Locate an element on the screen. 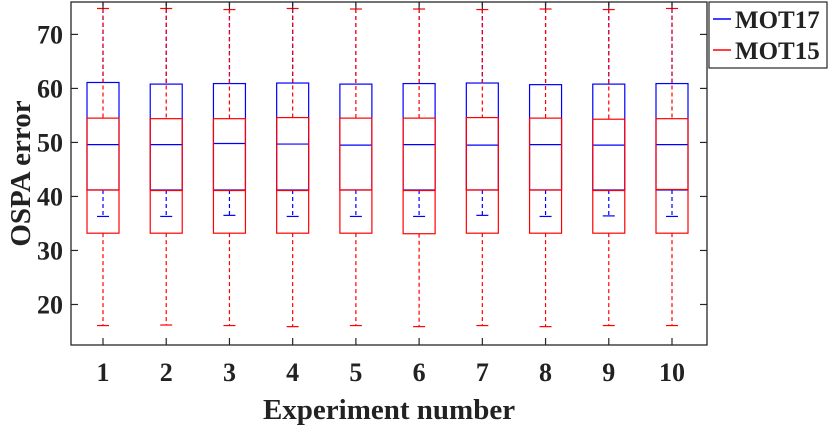 Image resolution: width=831 pixels, height=428 pixels. x-axis-label: Experiment number is located at coordinates (389, 410).